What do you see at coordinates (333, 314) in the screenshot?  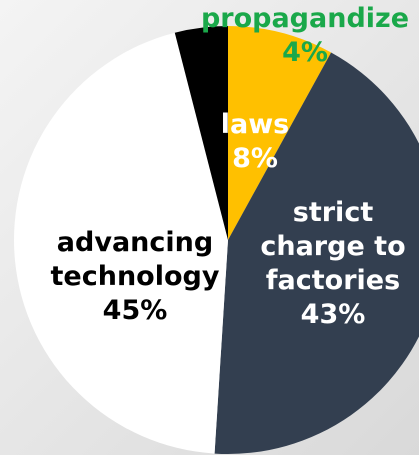 I see `value-label: 43%` at bounding box center [333, 314].